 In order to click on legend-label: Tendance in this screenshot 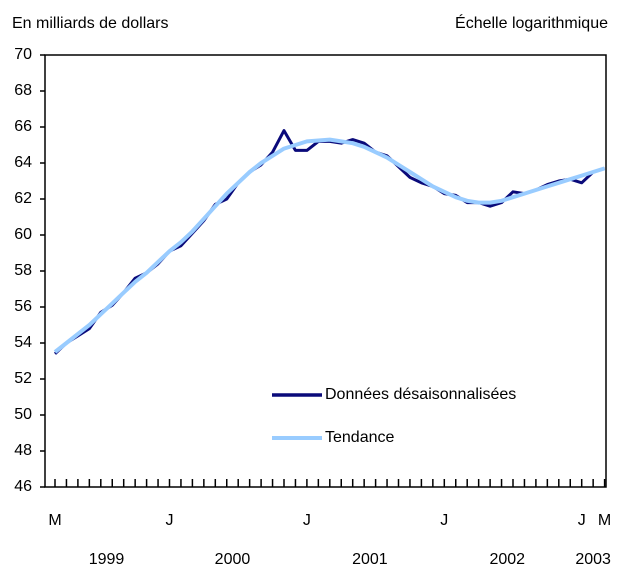, I will do `click(359, 437)`.